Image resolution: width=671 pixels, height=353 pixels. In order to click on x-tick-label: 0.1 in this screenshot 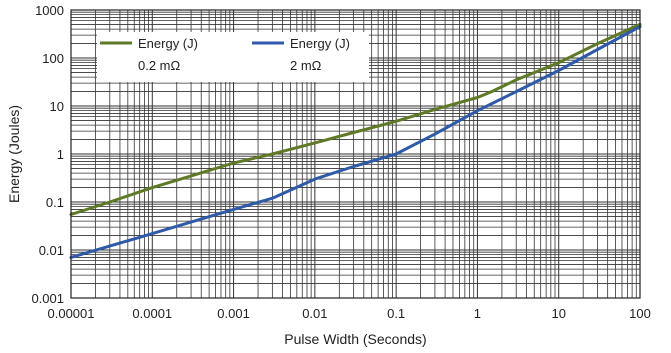, I will do `click(396, 313)`.